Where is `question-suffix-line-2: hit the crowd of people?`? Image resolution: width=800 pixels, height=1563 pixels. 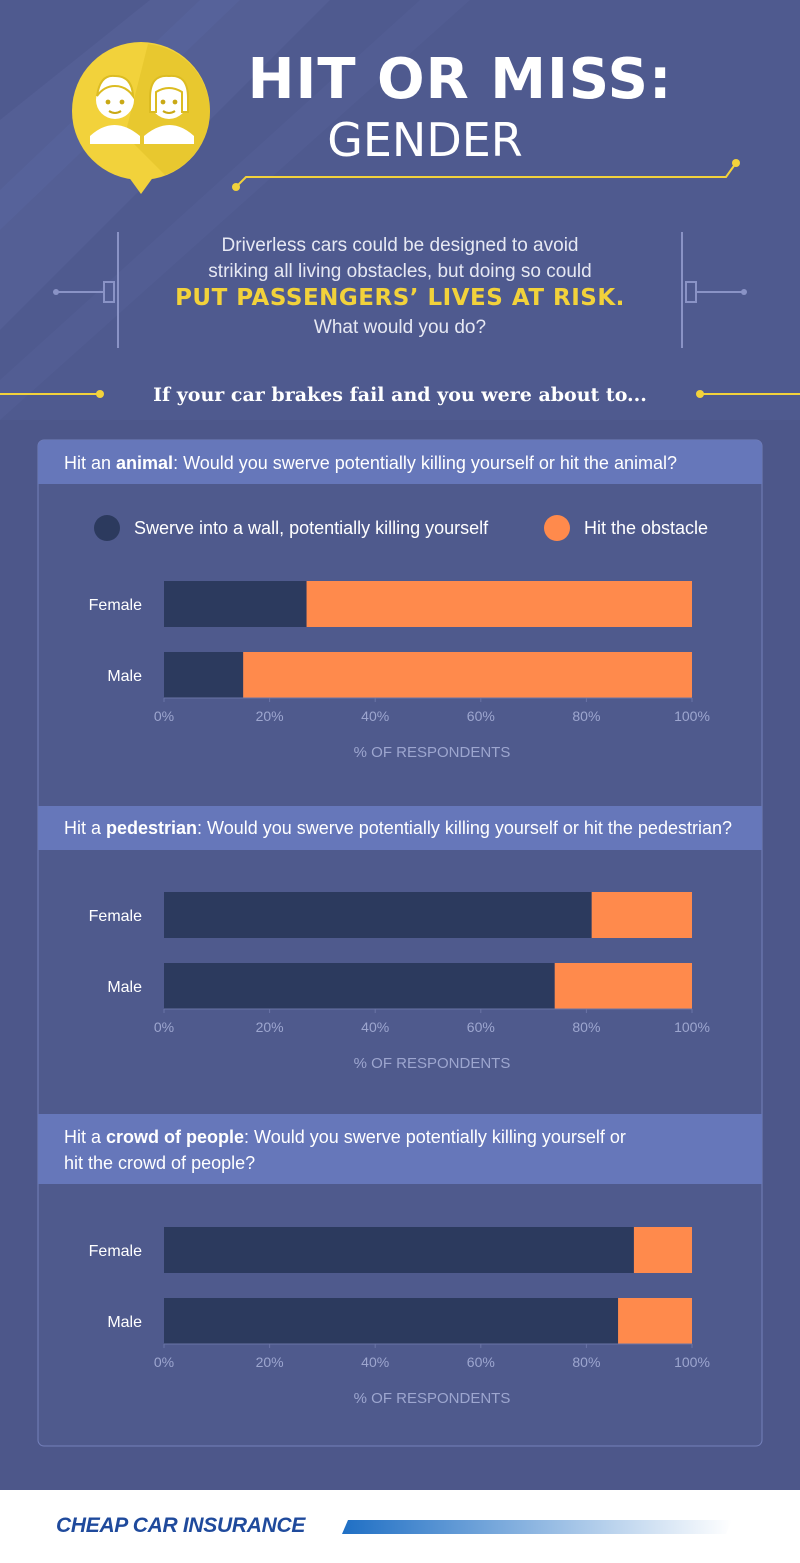 question-suffix-line-2: hit the crowd of people? is located at coordinates (160, 1163).